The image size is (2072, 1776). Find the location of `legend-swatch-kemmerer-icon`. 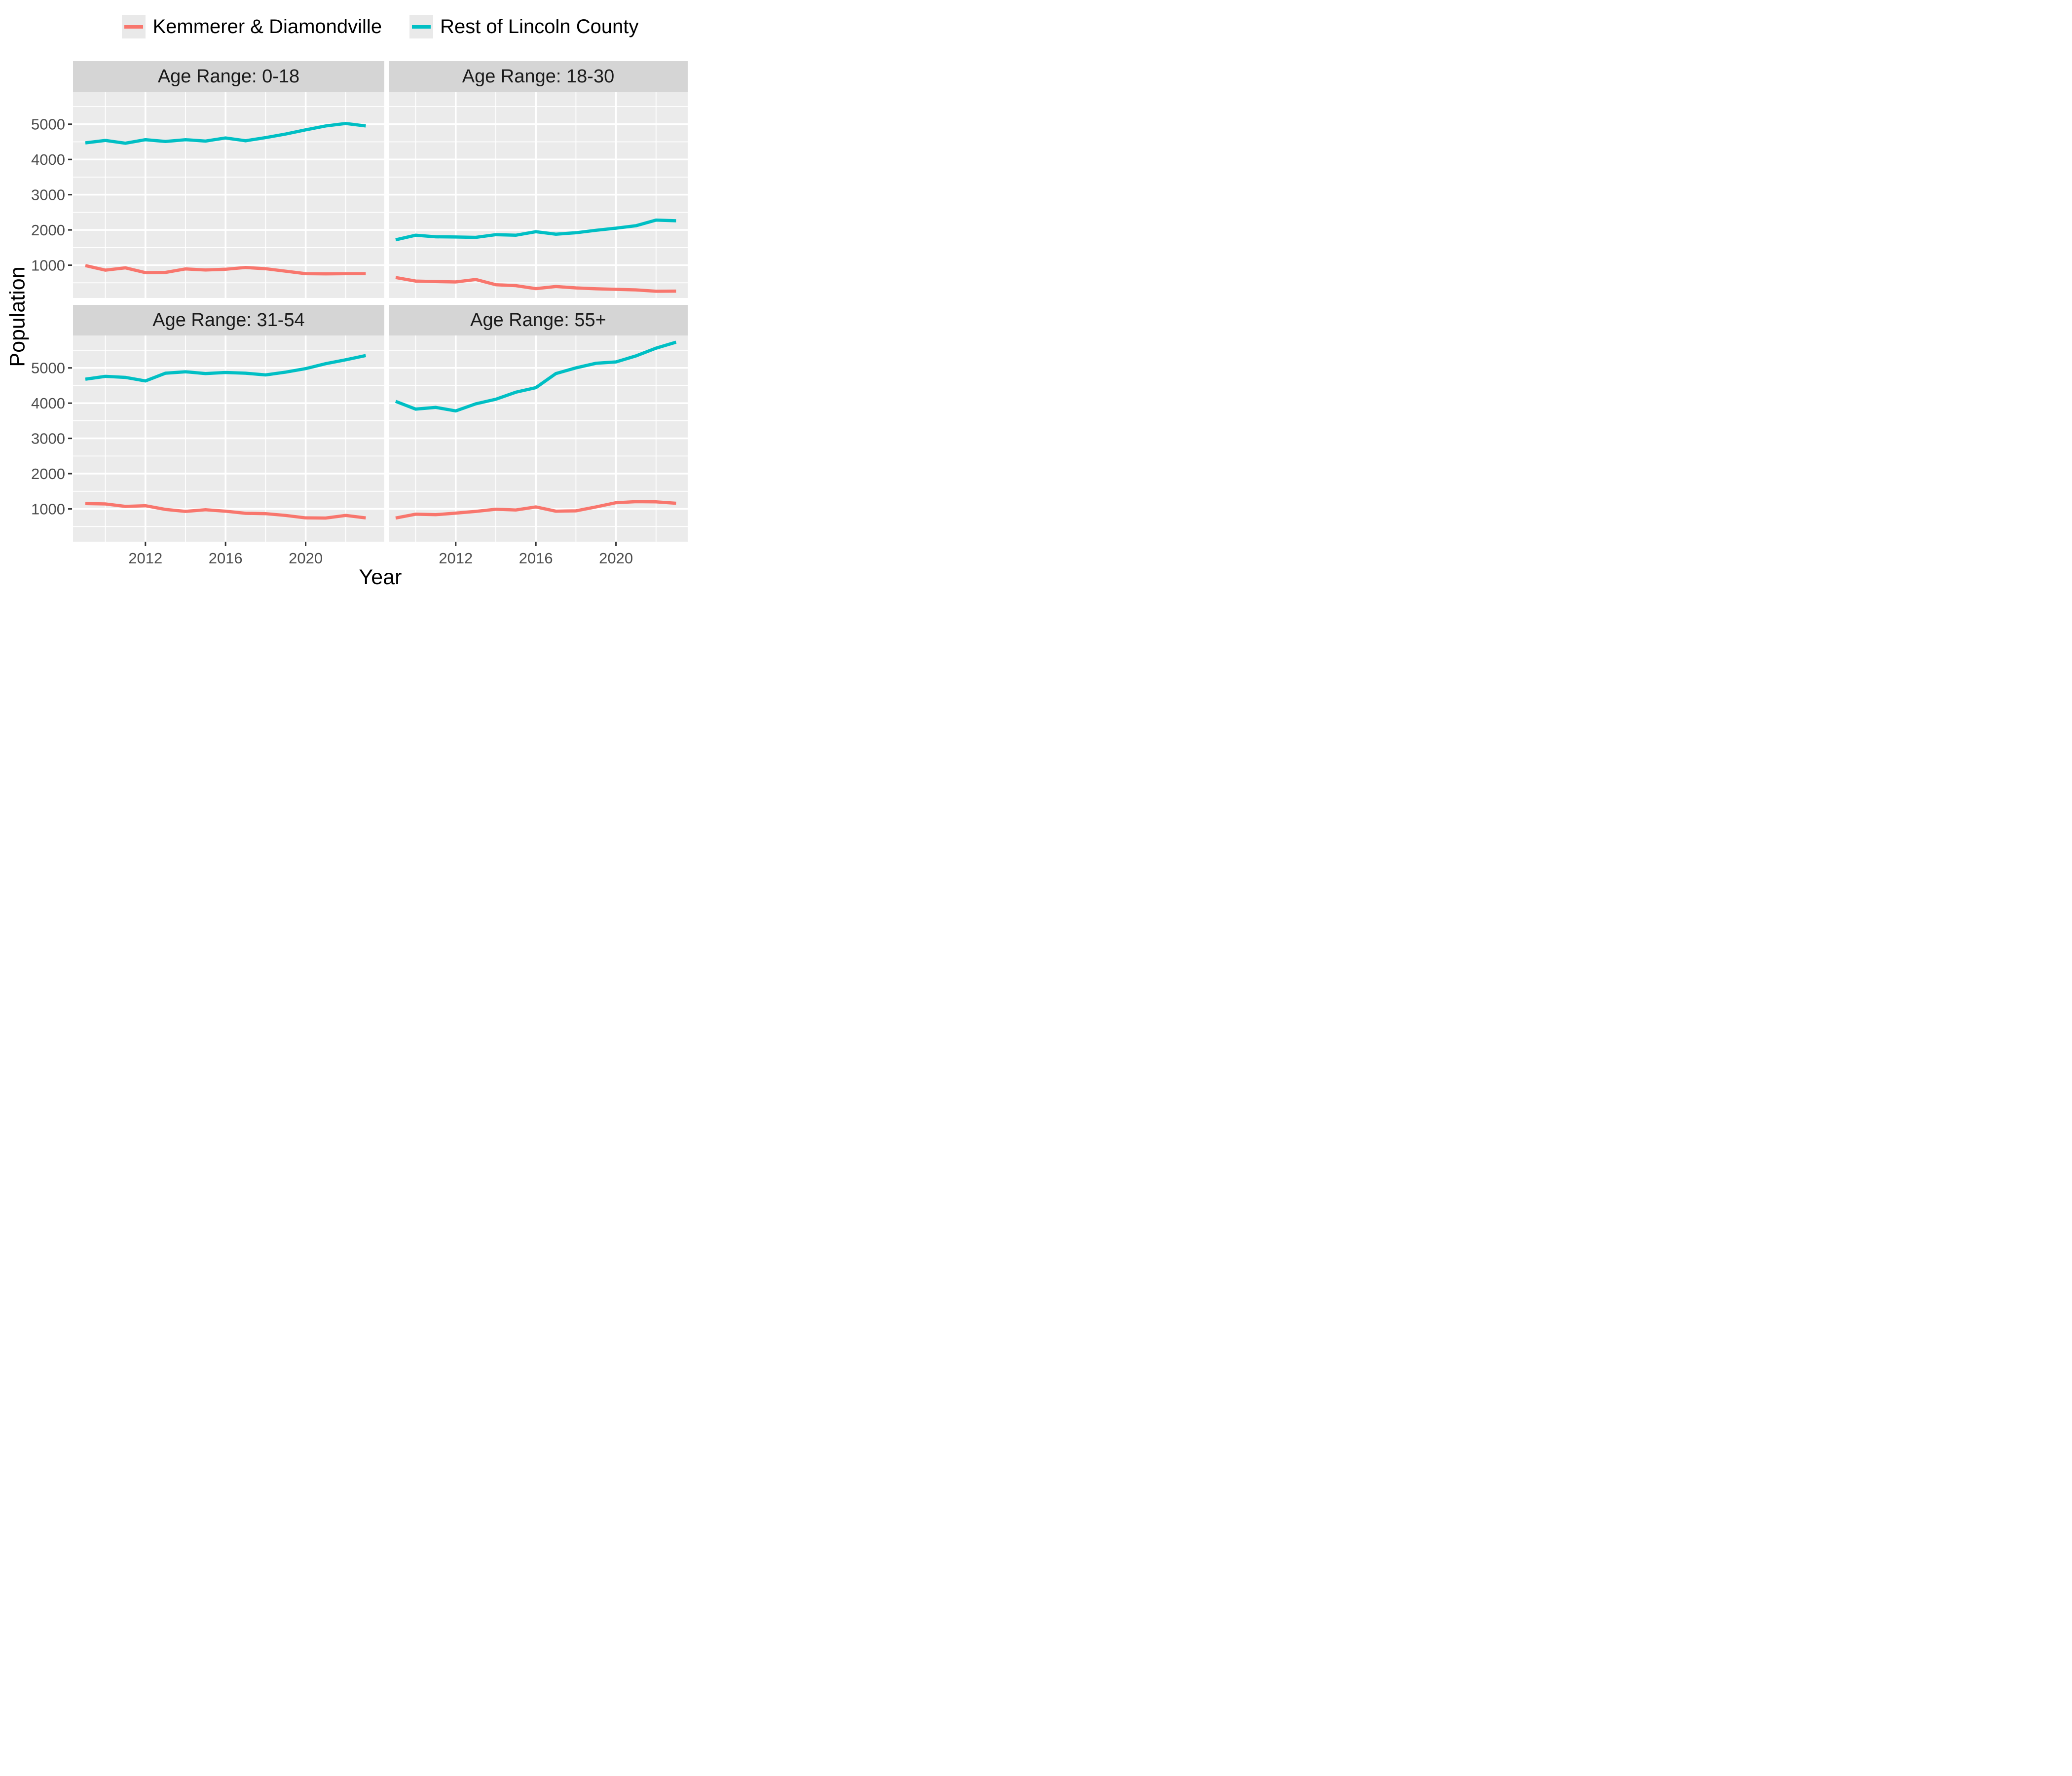

legend-swatch-kemmerer-icon is located at coordinates (134, 27).